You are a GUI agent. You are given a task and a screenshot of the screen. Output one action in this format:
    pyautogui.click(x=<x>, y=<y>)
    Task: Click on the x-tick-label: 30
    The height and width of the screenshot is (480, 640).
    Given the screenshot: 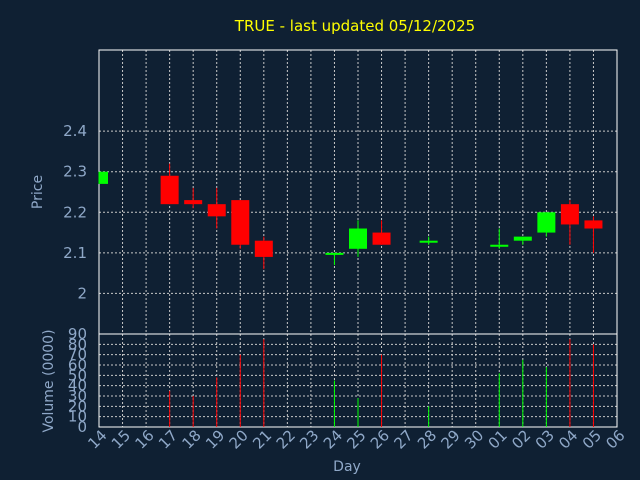 What is the action you would take?
    pyautogui.click(x=474, y=439)
    